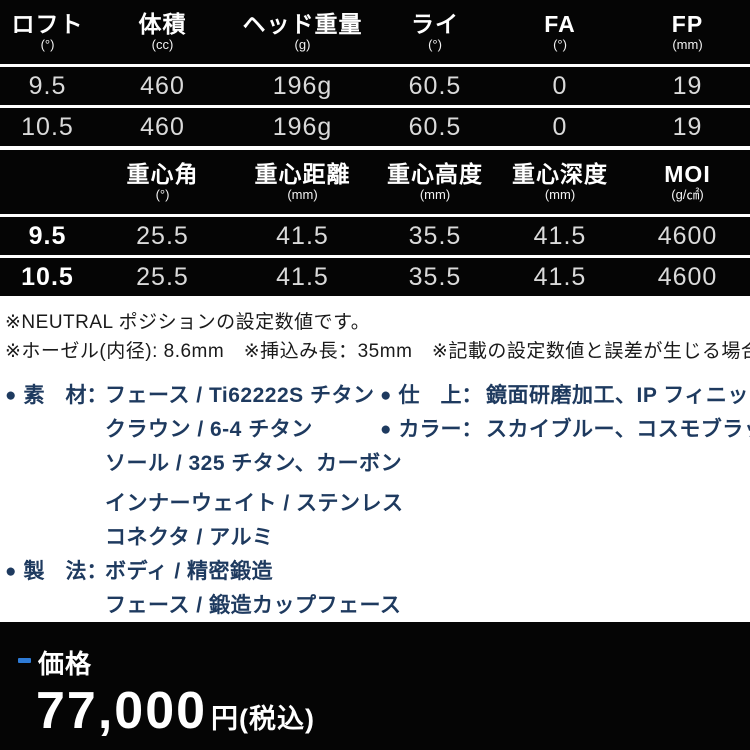  I want to click on spec-value: ソール / 325 チタン、カーボン, so click(254, 463).